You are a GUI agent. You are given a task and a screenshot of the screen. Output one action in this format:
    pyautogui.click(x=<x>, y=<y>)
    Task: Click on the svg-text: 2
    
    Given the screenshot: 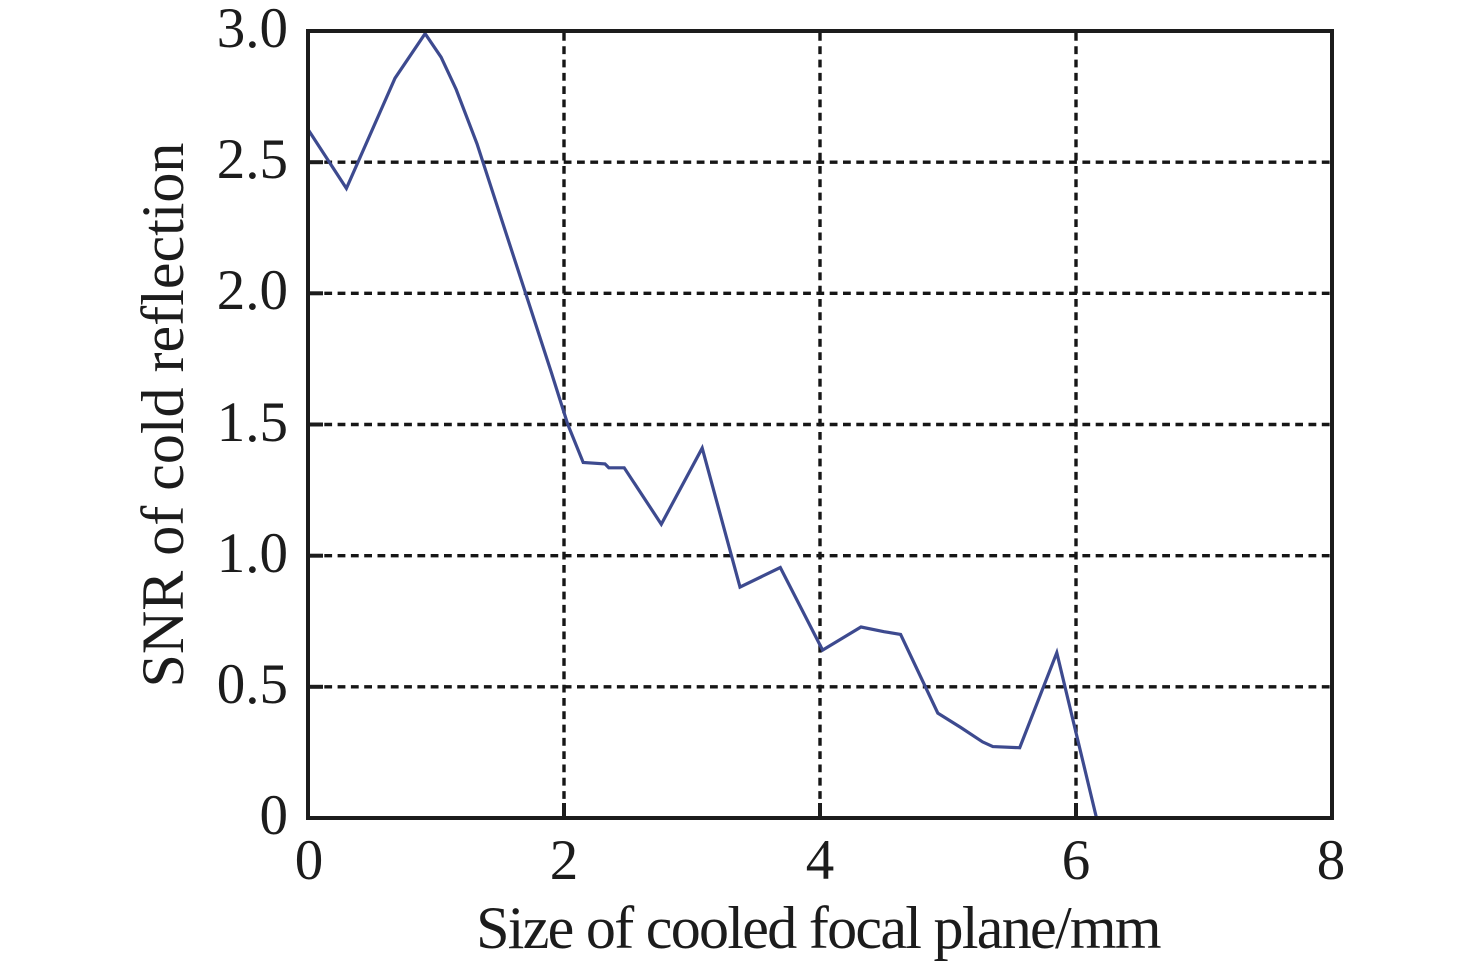 What is the action you would take?
    pyautogui.click(x=564, y=860)
    